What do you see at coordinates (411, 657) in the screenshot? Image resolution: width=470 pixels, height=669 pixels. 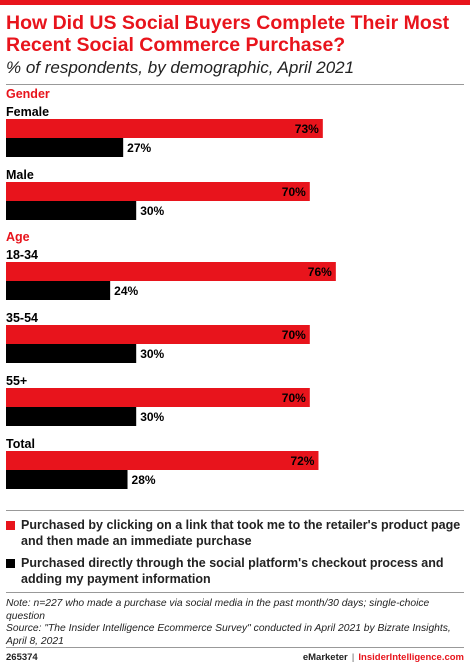 I see `brand-insider-intelligence: InsiderIntelligence.com` at bounding box center [411, 657].